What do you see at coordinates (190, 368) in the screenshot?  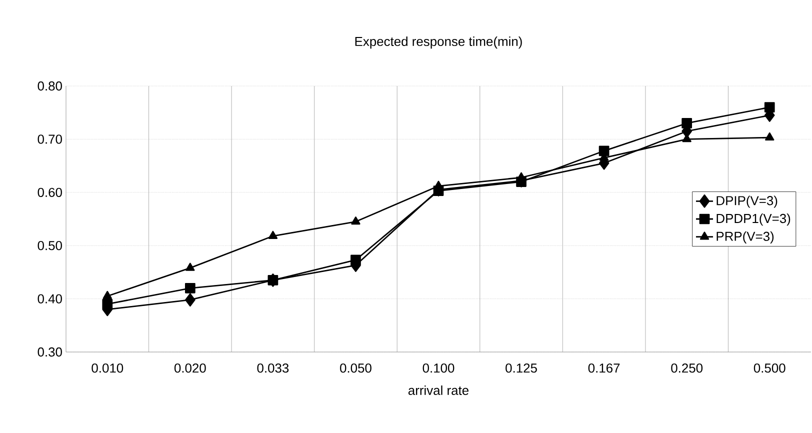 I see `x-tick-label: 0.020` at bounding box center [190, 368].